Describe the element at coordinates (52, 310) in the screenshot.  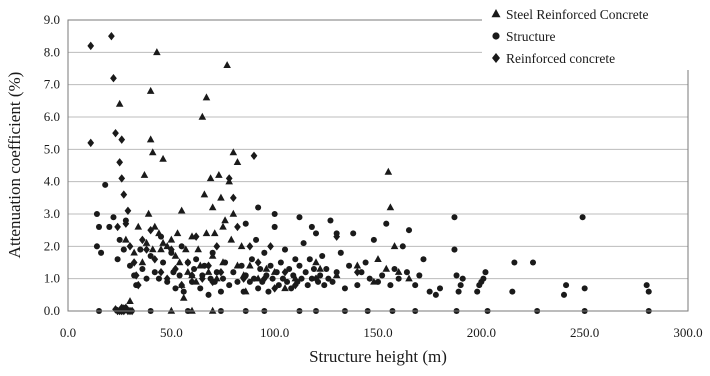
I see `y-tick-label: 0.0` at that location.